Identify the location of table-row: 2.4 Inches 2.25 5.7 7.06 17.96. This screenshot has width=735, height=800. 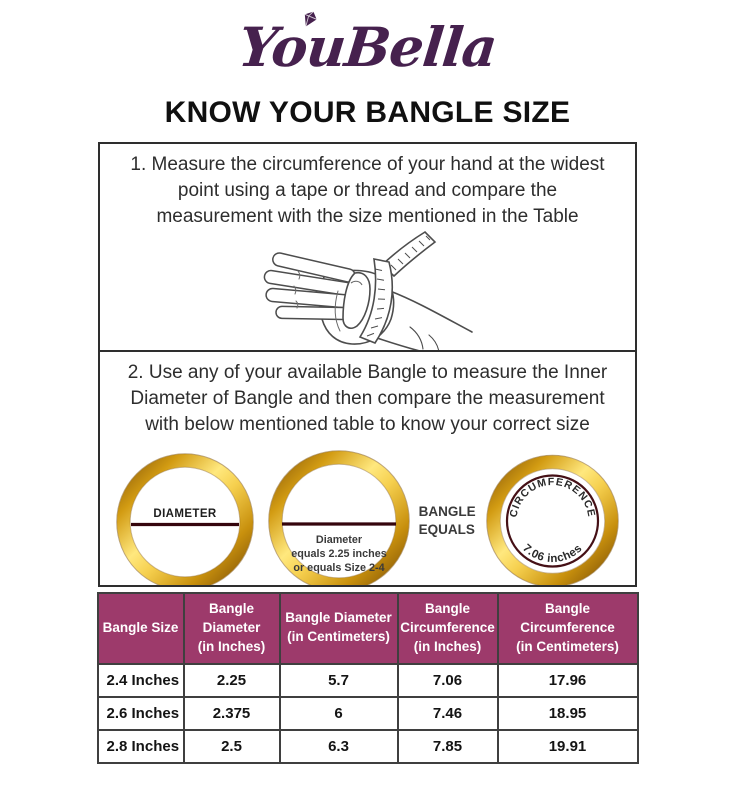
(367, 680).